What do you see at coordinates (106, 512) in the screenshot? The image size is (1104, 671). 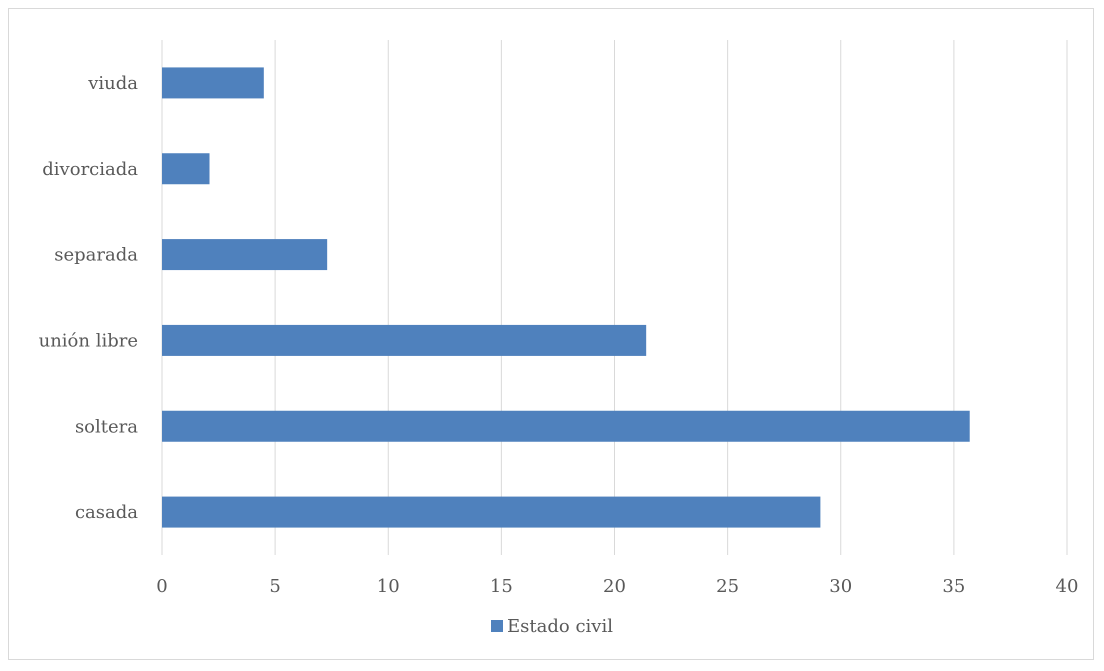 I see `category-label-casada: casada` at bounding box center [106, 512].